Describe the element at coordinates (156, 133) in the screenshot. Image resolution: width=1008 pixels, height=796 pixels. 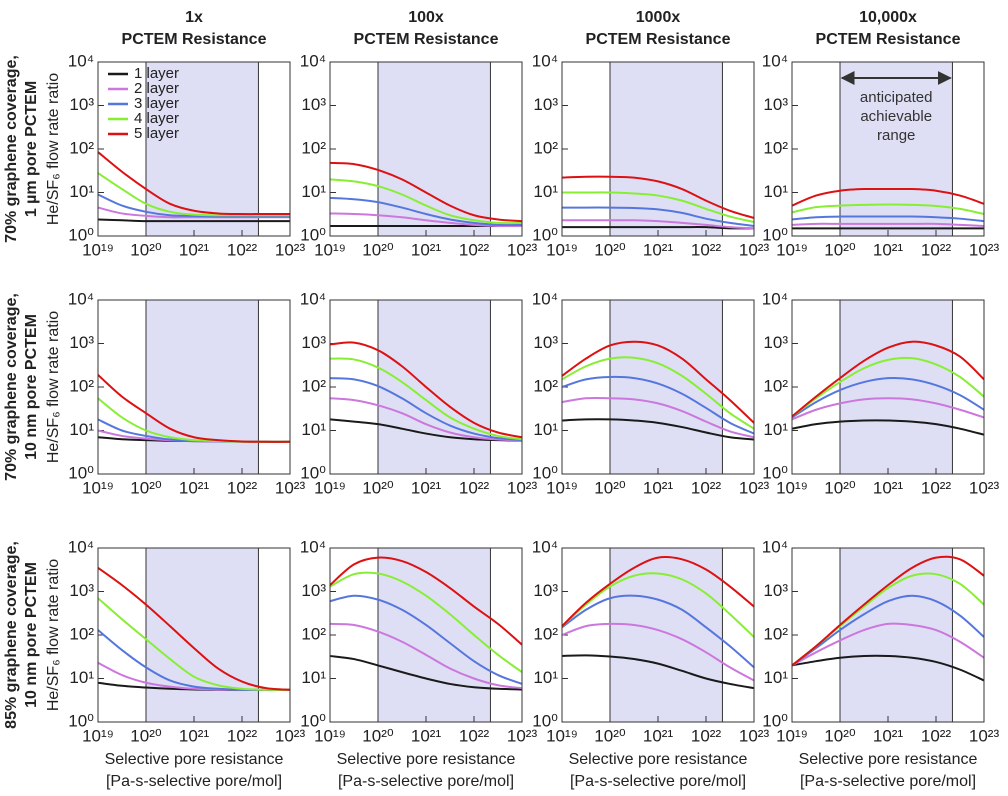
I see `legend-label: 5 layer` at that location.